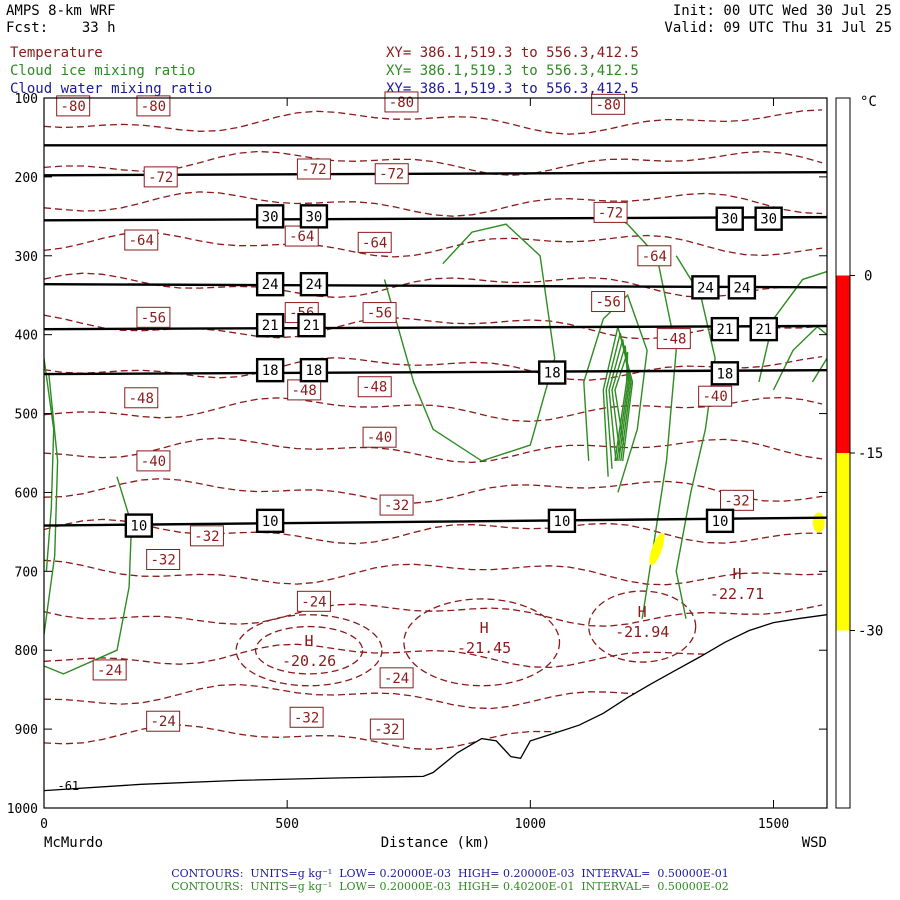 The width and height of the screenshot is (900, 900). Describe the element at coordinates (26, 415) in the screenshot. I see `y-tick-label: 500` at that location.